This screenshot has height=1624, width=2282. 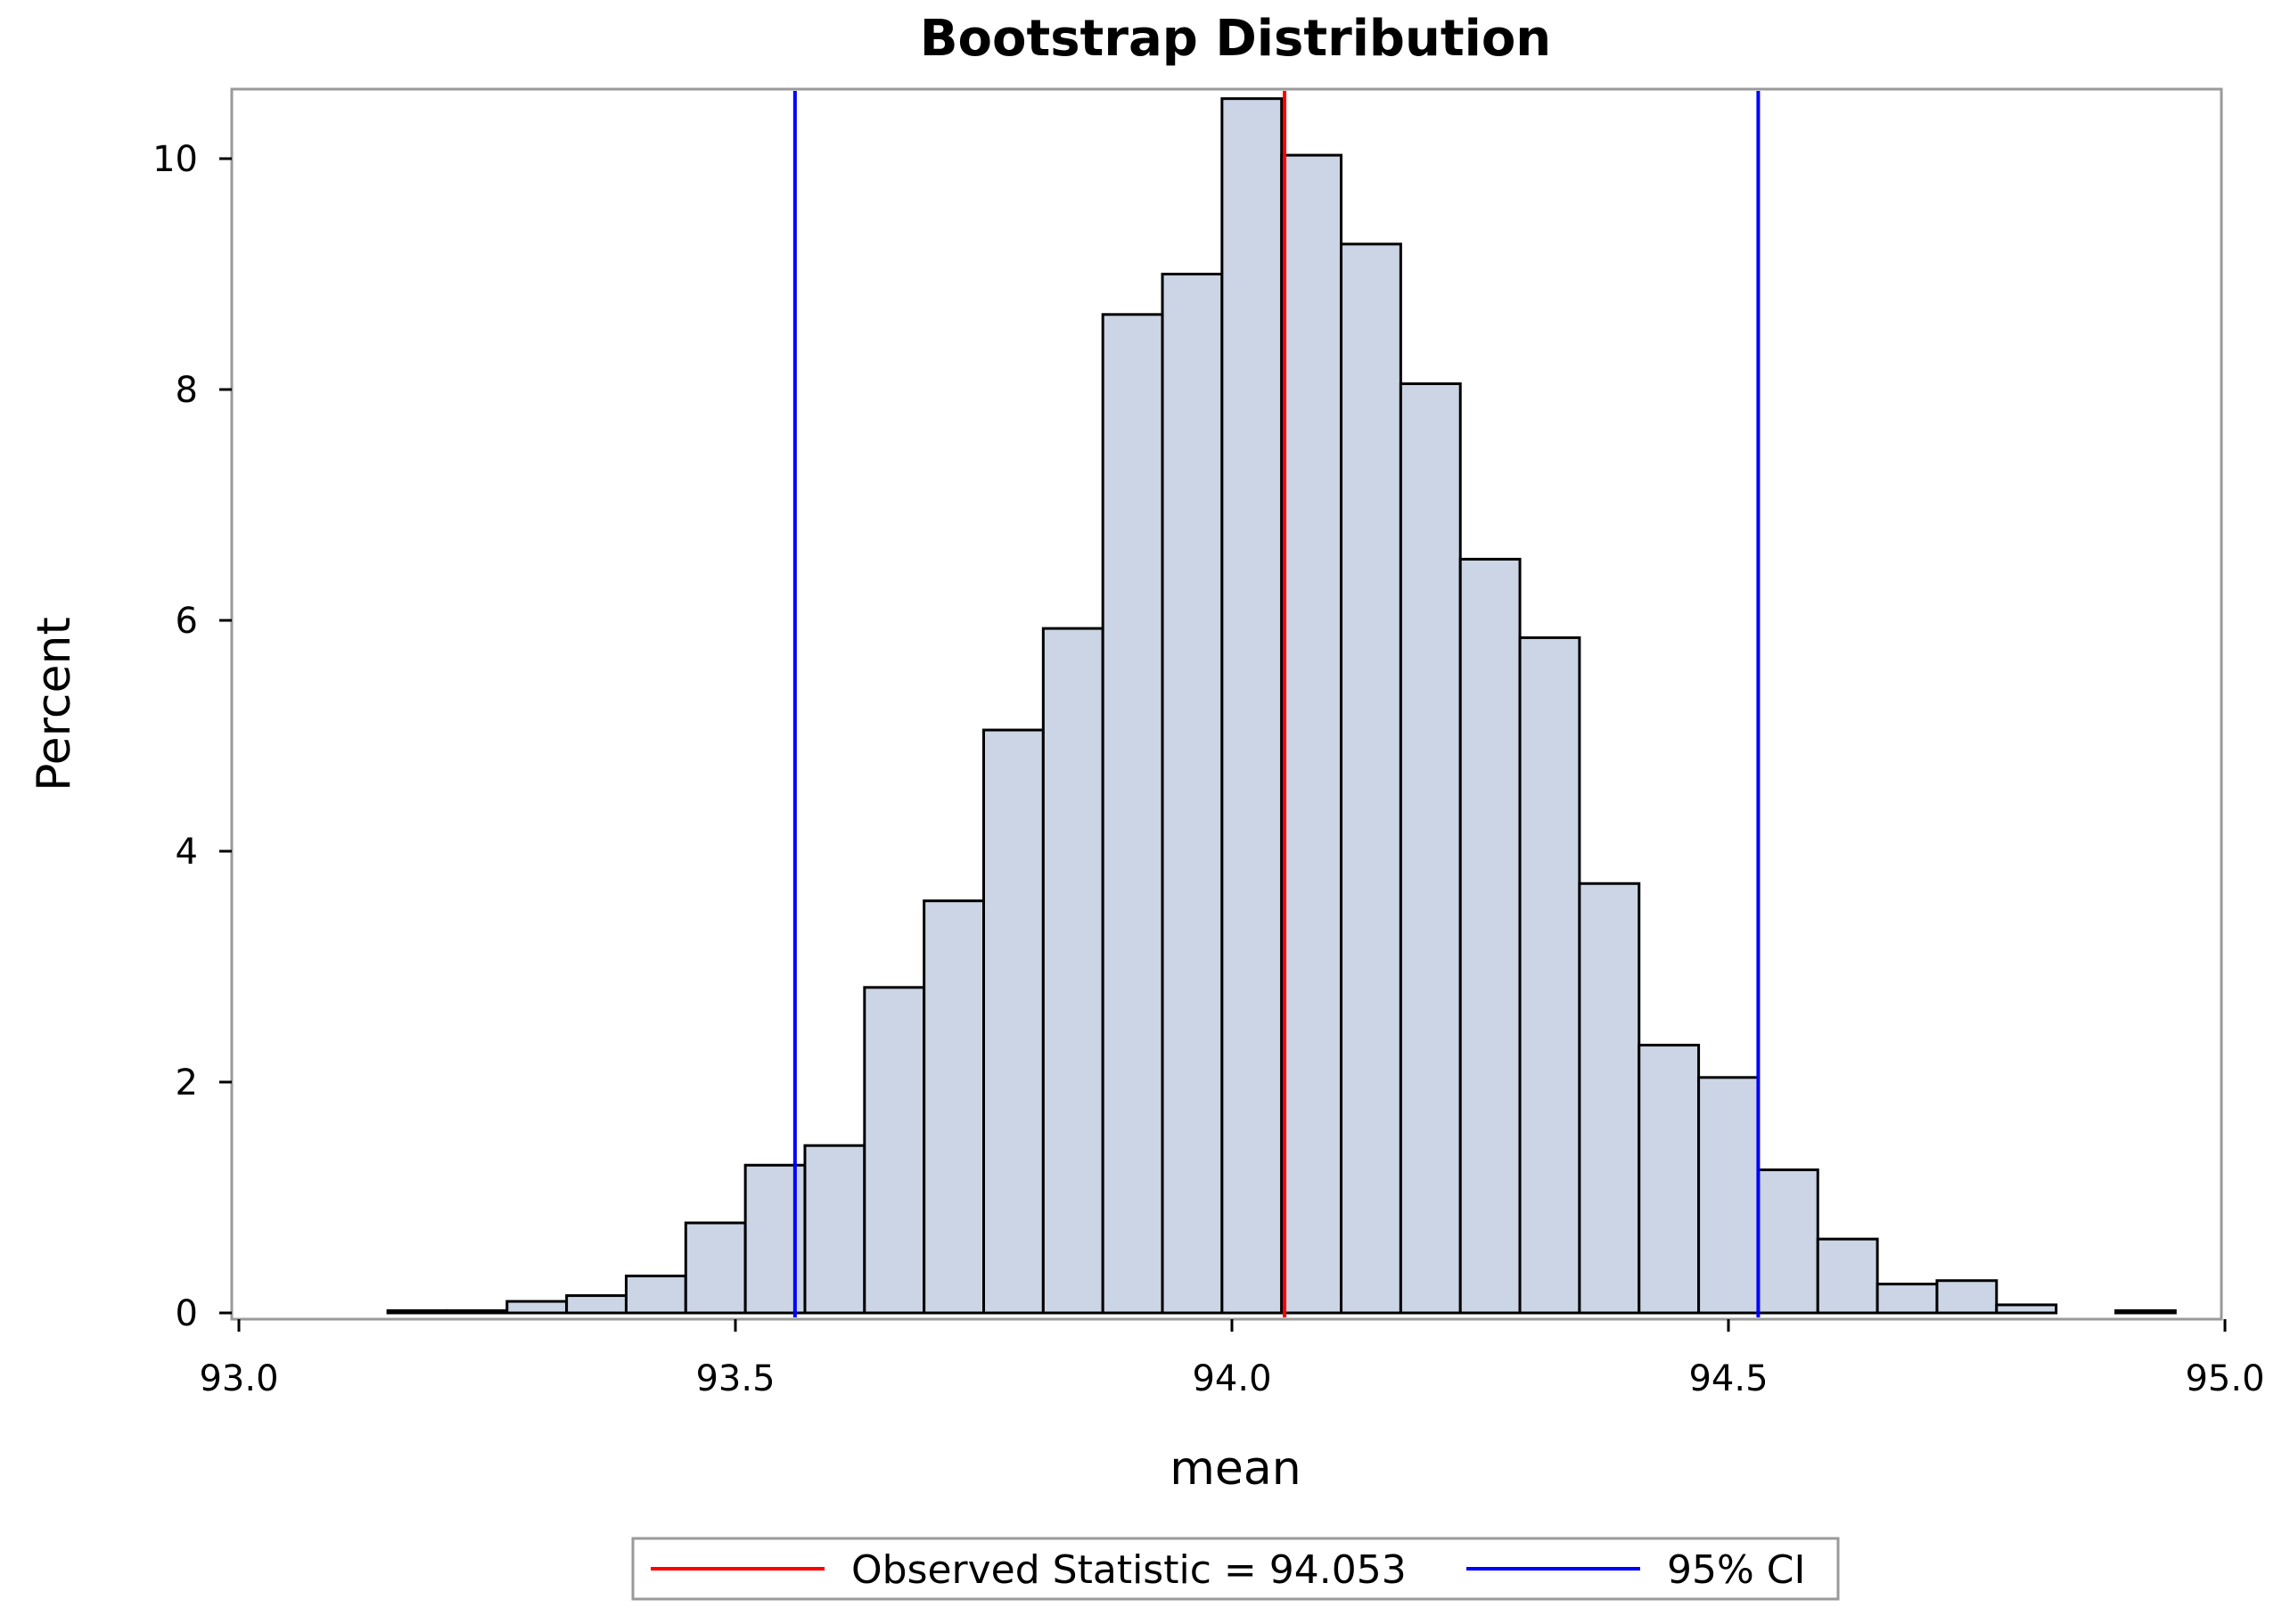 What do you see at coordinates (187, 390) in the screenshot?
I see `y-tick-label: 8` at bounding box center [187, 390].